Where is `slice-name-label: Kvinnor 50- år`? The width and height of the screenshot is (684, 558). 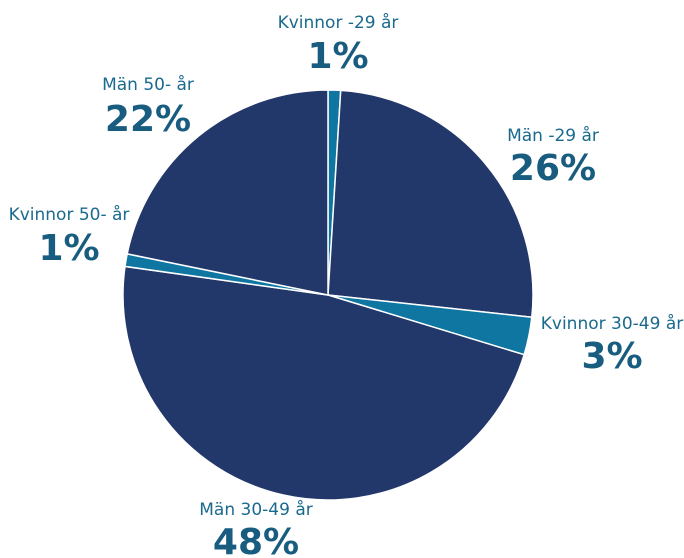
slice-name-label: Kvinnor 50- år is located at coordinates (69, 214).